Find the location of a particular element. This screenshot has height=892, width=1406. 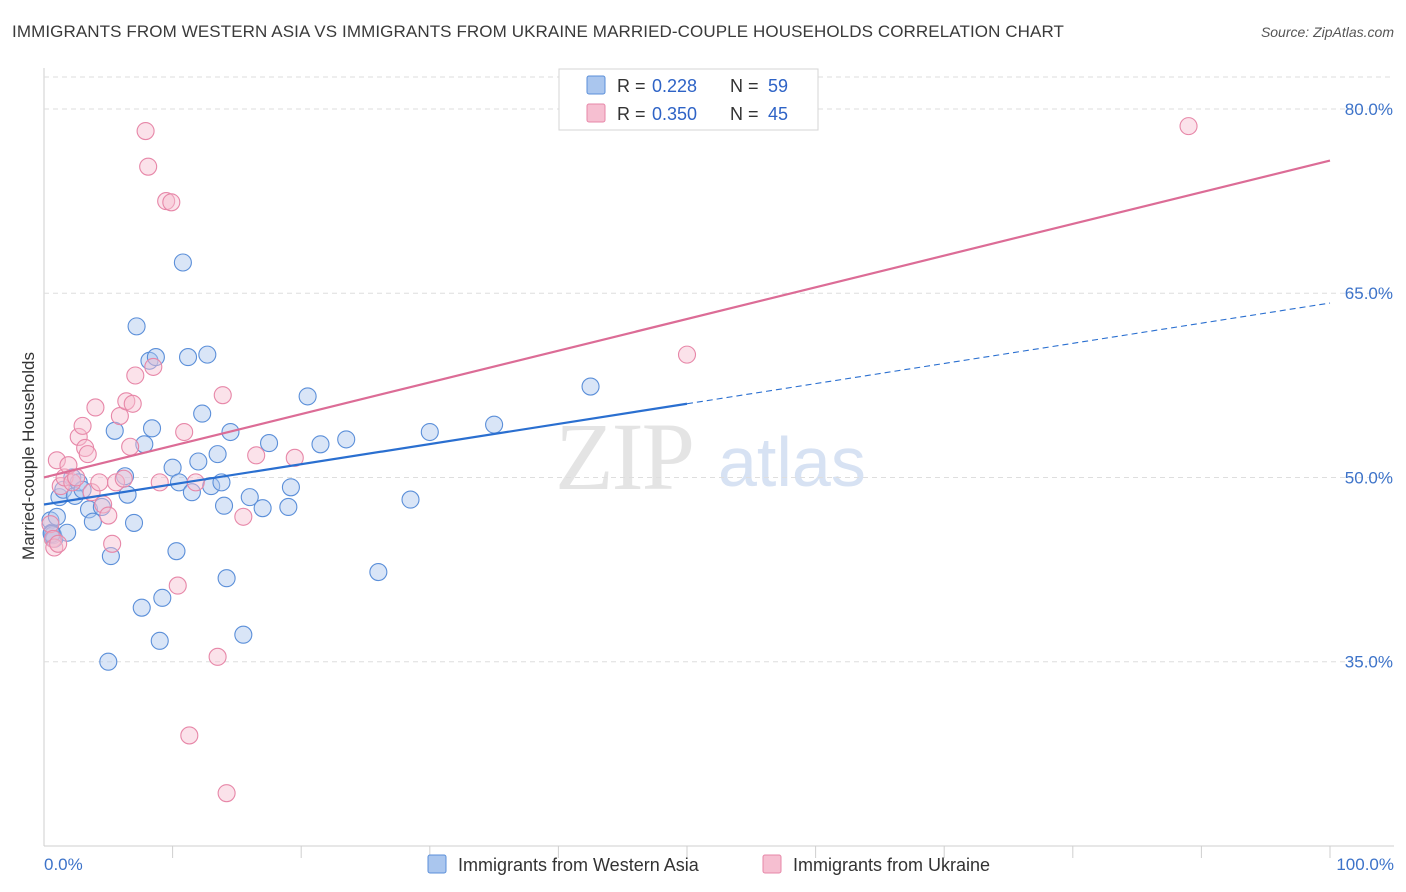

legend-r-label-ukraine: R = is located at coordinates (631, 114).